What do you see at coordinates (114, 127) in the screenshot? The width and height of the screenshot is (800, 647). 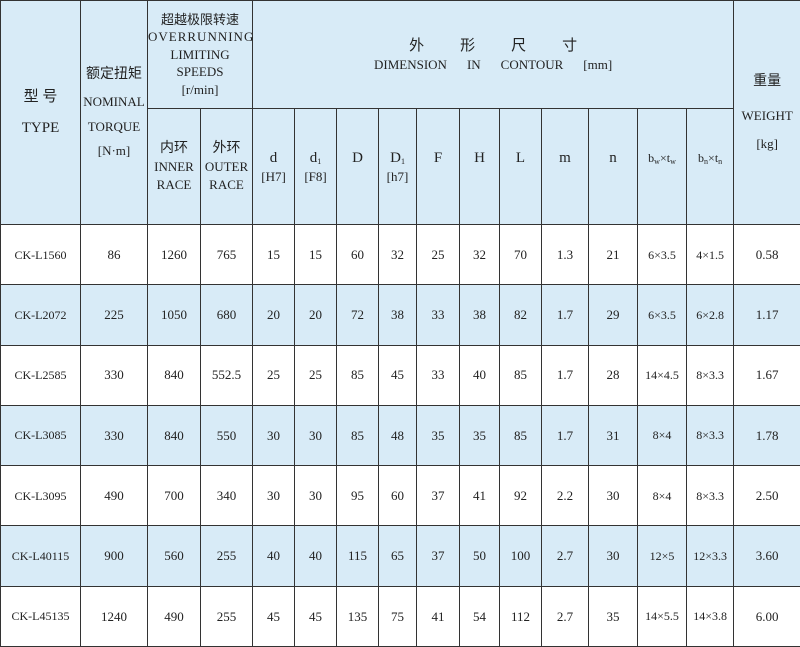 I see `torque-en2: TORQUE` at bounding box center [114, 127].